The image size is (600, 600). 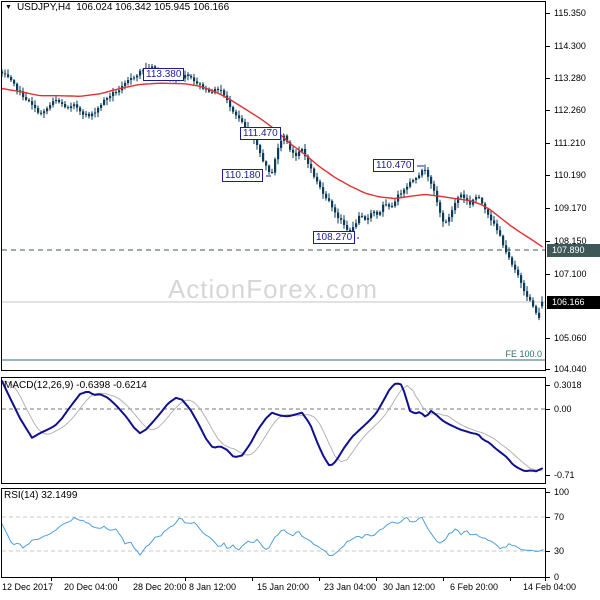 What do you see at coordinates (260, 133) in the screenshot?
I see `price-annotation-box: 111.470` at bounding box center [260, 133].